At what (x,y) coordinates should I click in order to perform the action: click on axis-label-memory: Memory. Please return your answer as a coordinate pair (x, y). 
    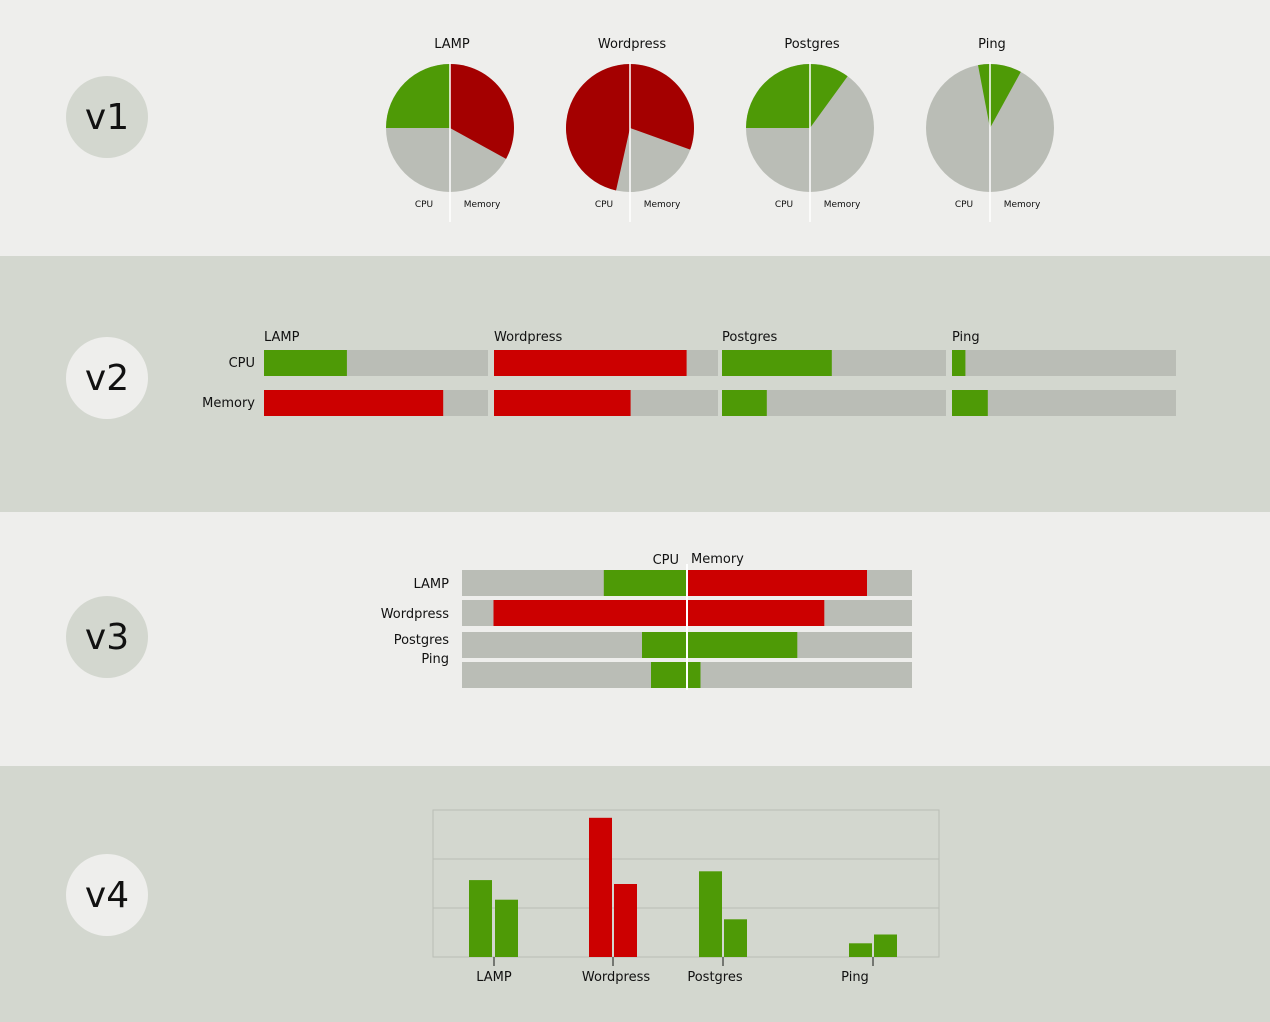
    Looking at the image, I should click on (717, 559).